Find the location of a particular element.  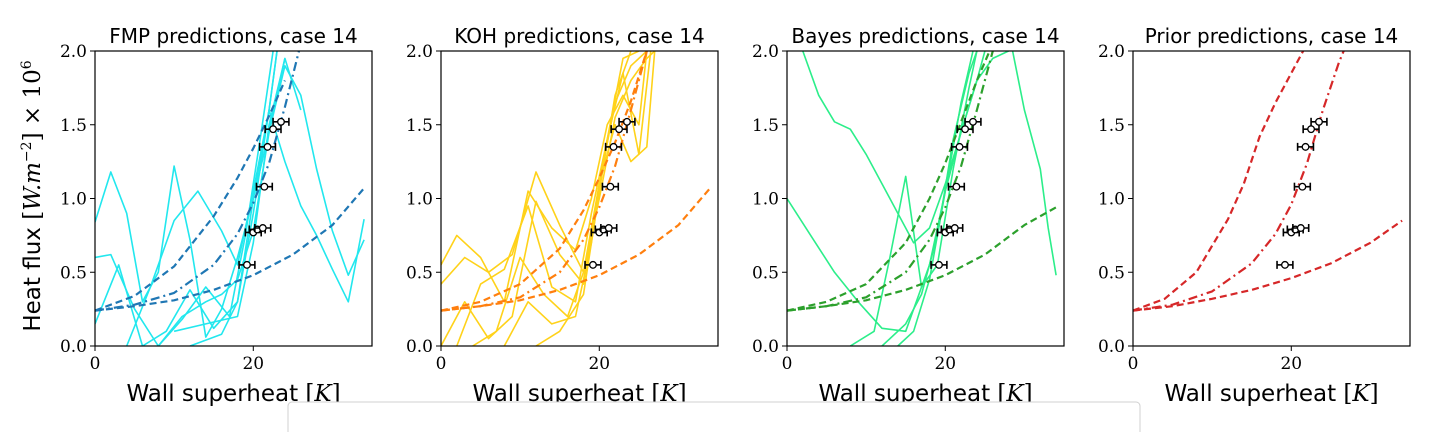

panel-title: KOH predictions, case 14 is located at coordinates (579, 36).